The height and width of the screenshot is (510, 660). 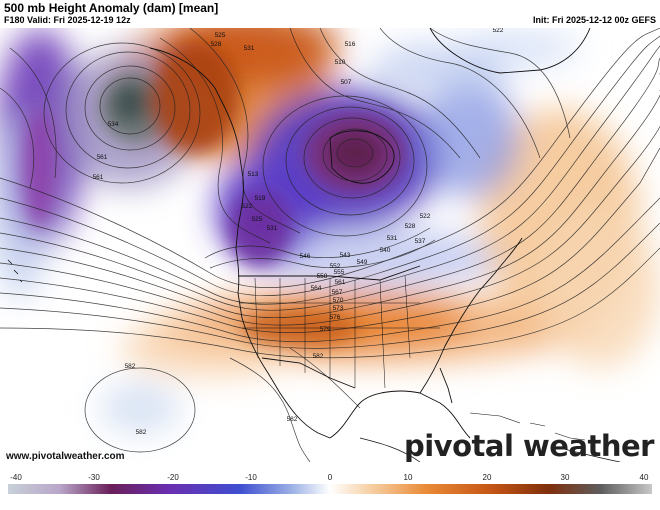 I want to click on colorbar: -40 -30 -20 -10 0 10 20 30 40, so click(x=330, y=483).